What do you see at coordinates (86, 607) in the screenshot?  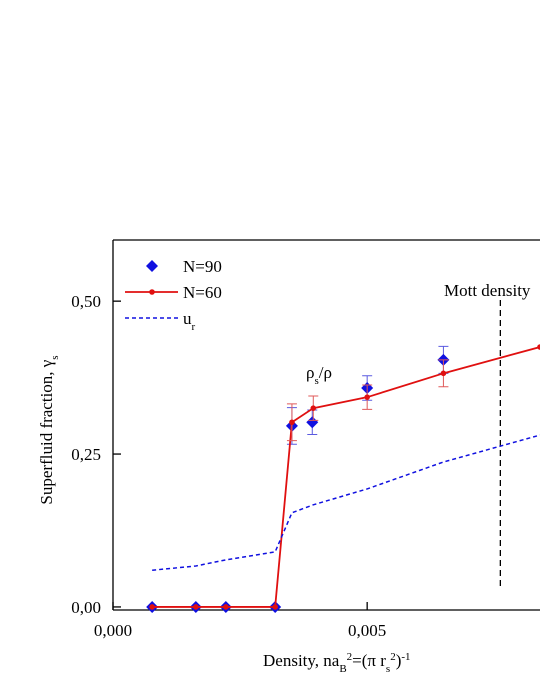 I see `y-tick-label: 0,00` at bounding box center [86, 607].